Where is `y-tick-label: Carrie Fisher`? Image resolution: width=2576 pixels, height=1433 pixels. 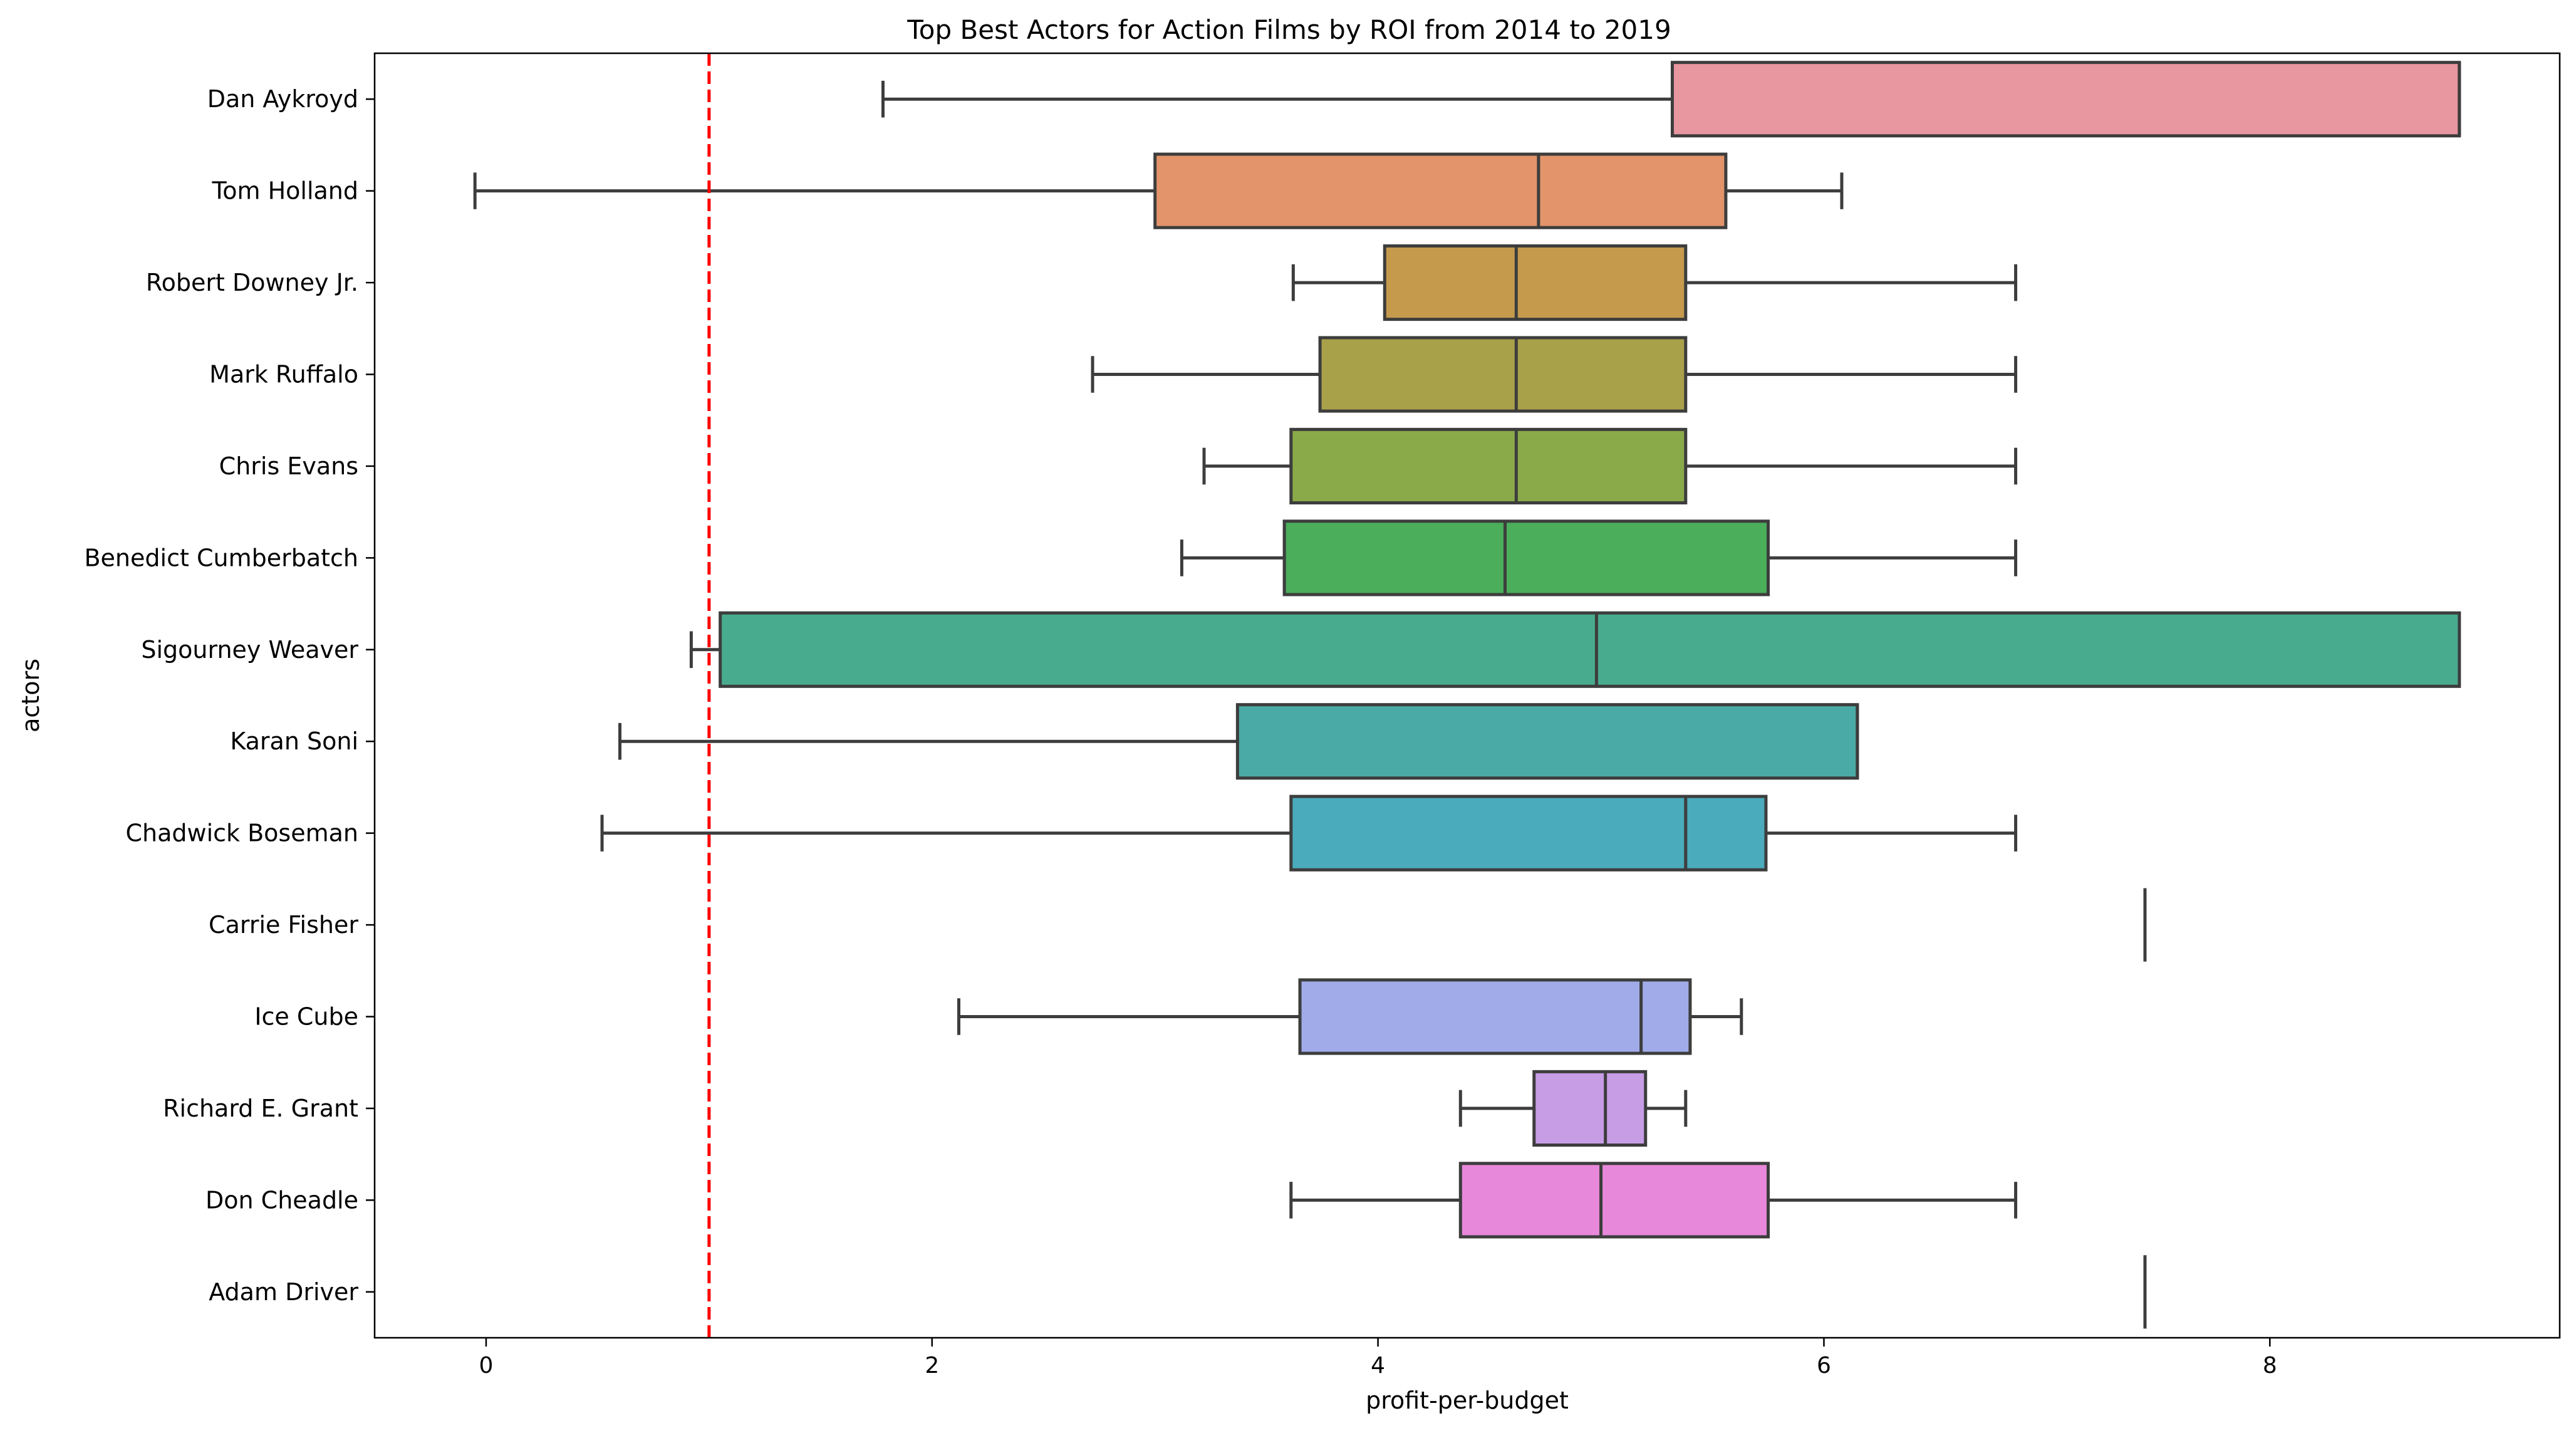
y-tick-label: Carrie Fisher is located at coordinates (283, 925).